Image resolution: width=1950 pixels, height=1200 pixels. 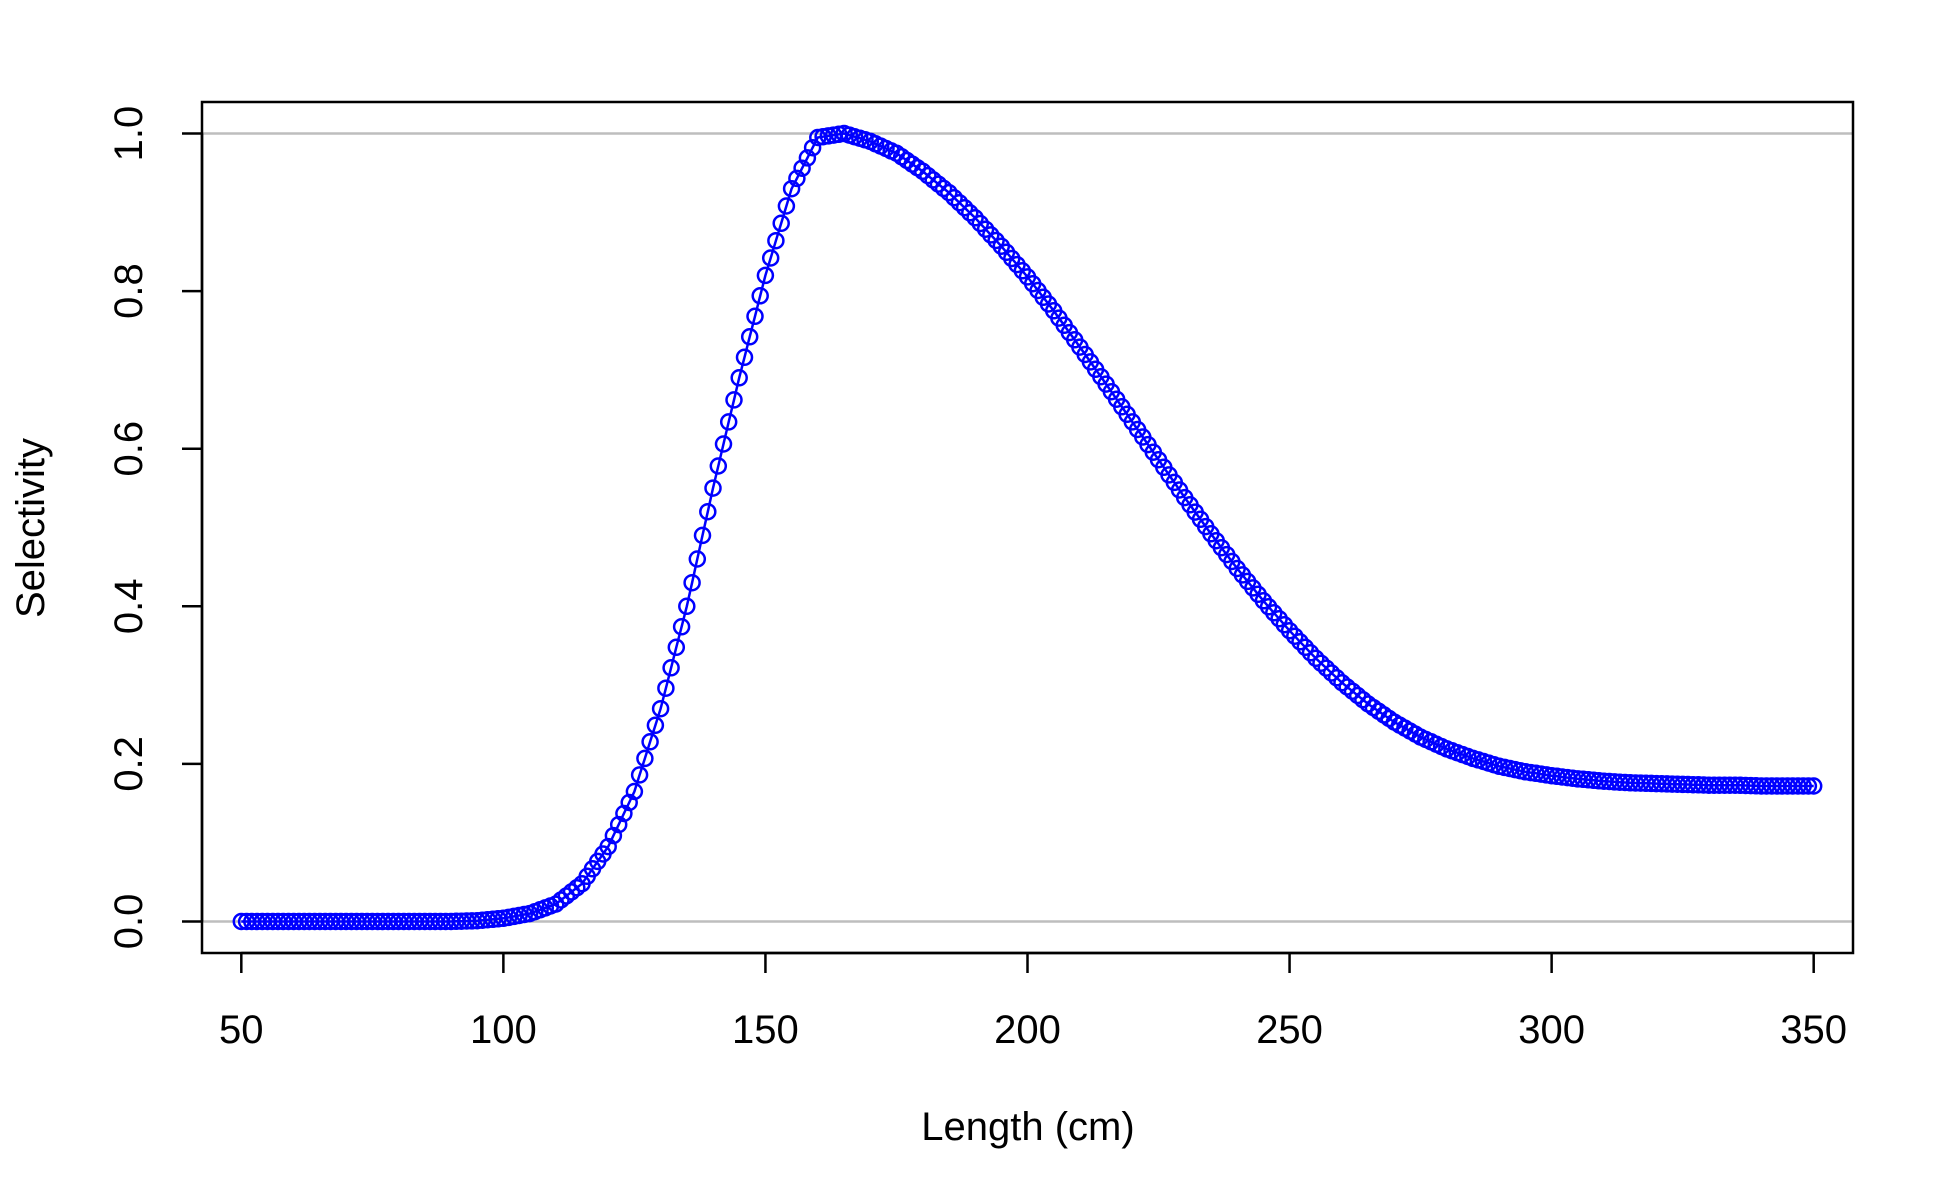 I want to click on y-tick-label: 1.0, so click(x=129, y=134).